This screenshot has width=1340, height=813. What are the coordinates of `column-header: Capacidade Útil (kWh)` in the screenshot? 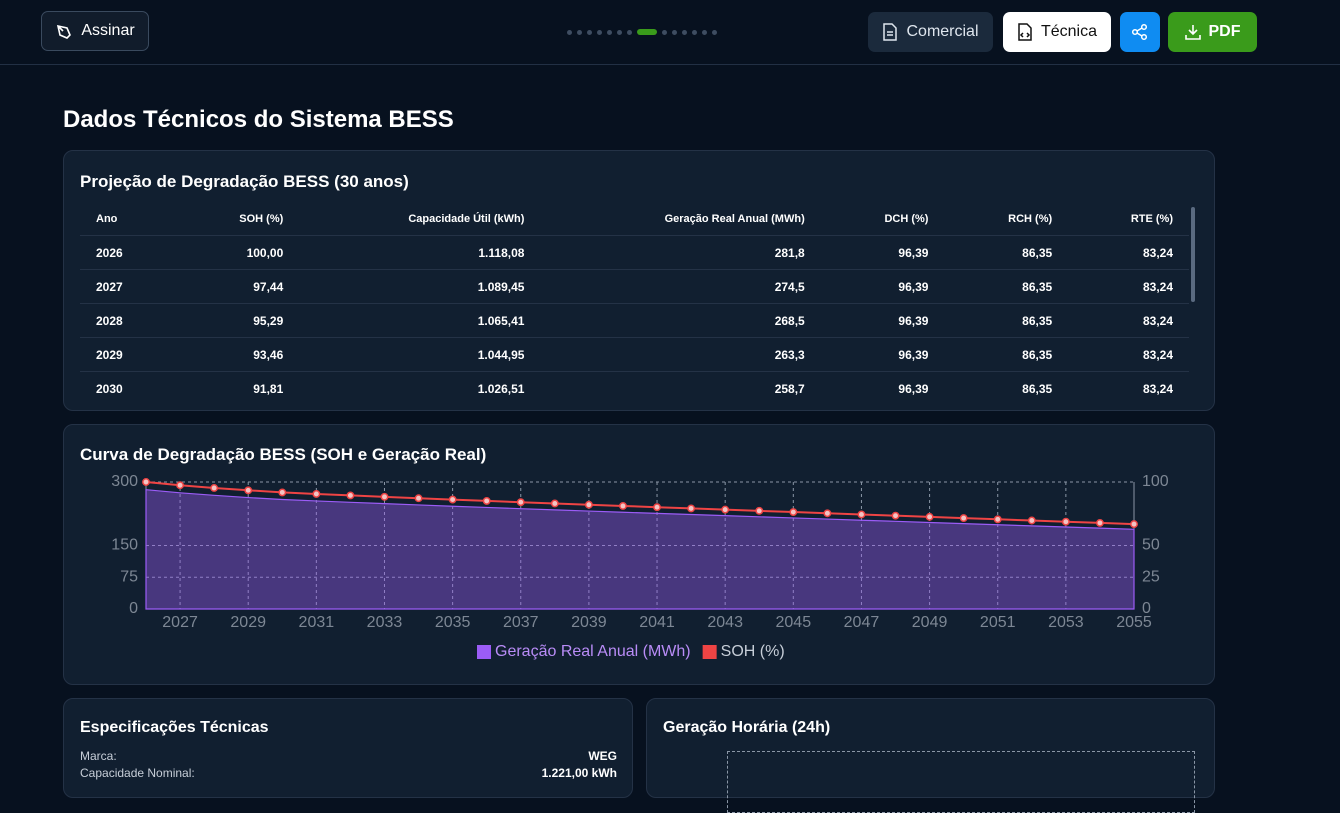 It's located at (420, 219).